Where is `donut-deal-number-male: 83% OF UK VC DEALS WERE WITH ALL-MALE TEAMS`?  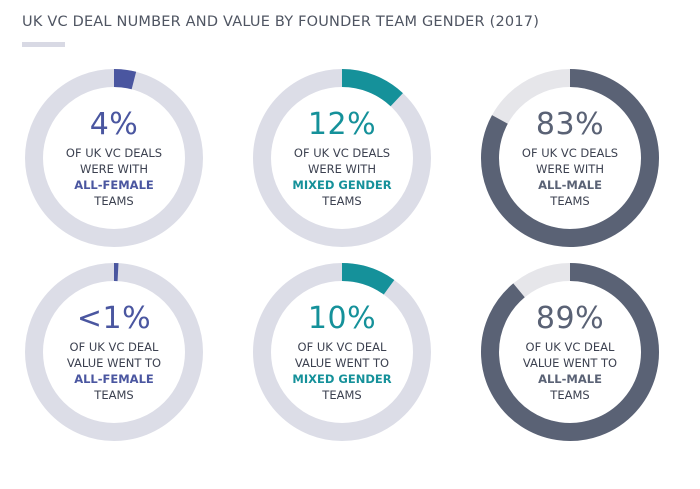
donut-deal-number-male: 83% OF UK VC DEALS WERE WITH ALL-MALE TEAMS is located at coordinates (570, 158).